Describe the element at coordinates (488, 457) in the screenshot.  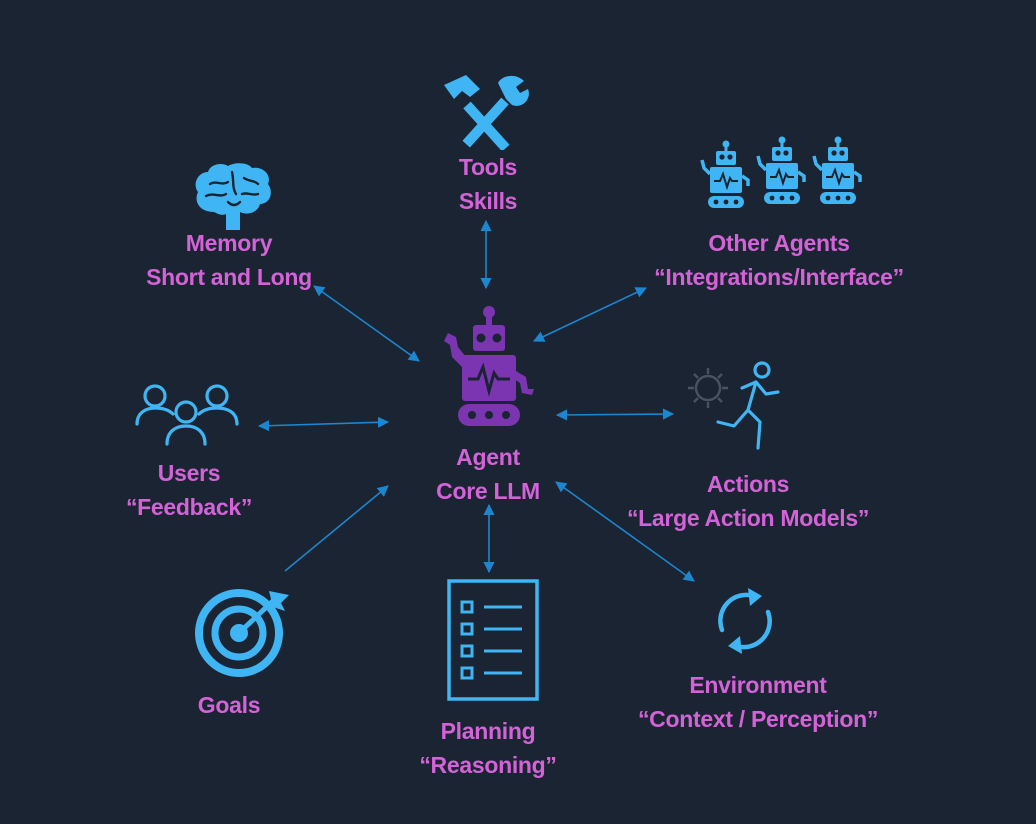
I see `node-agent-core-title: Agent` at that location.